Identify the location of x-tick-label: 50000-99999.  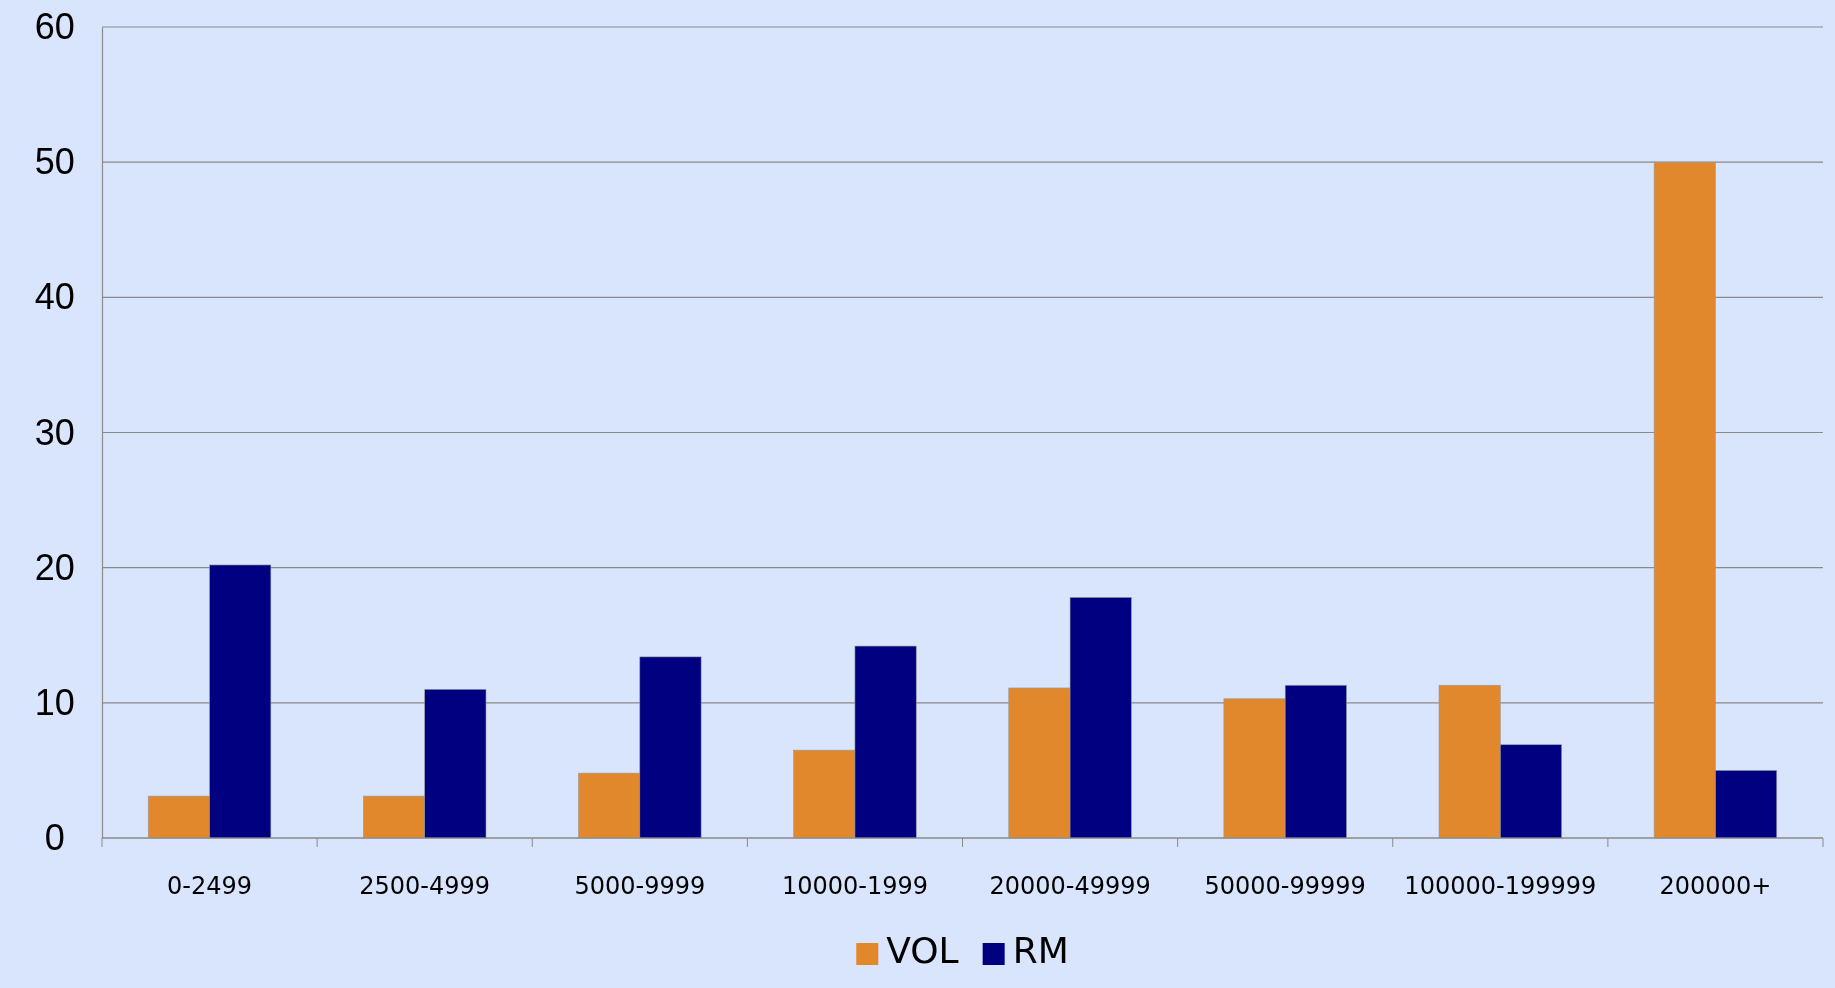
(1285, 886).